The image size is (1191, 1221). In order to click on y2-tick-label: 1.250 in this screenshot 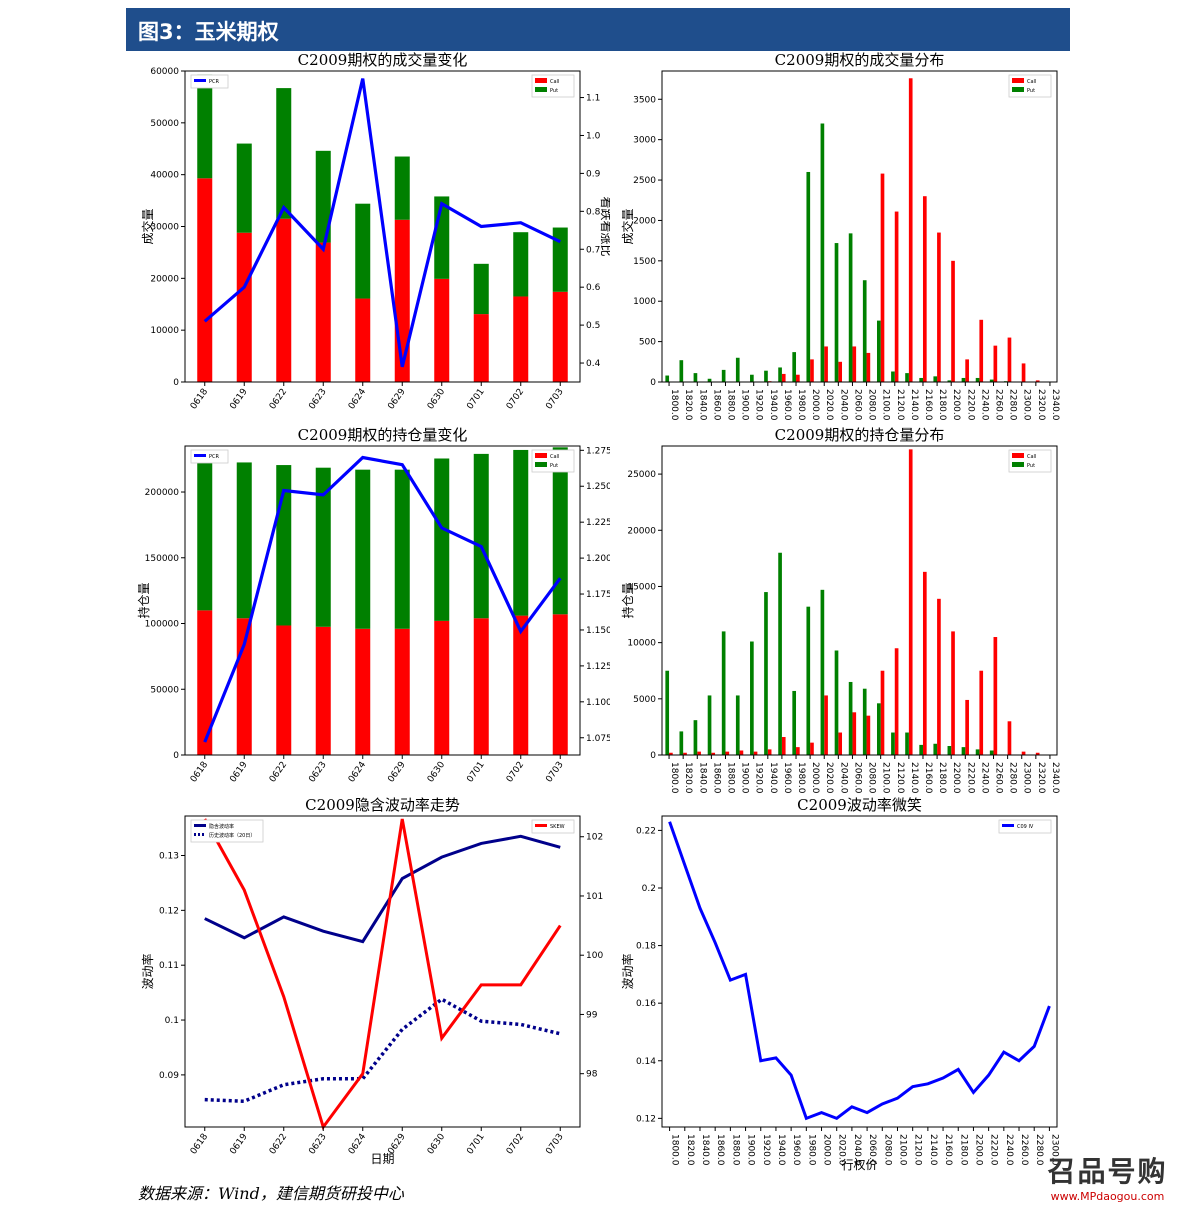, I will do `click(598, 487)`.